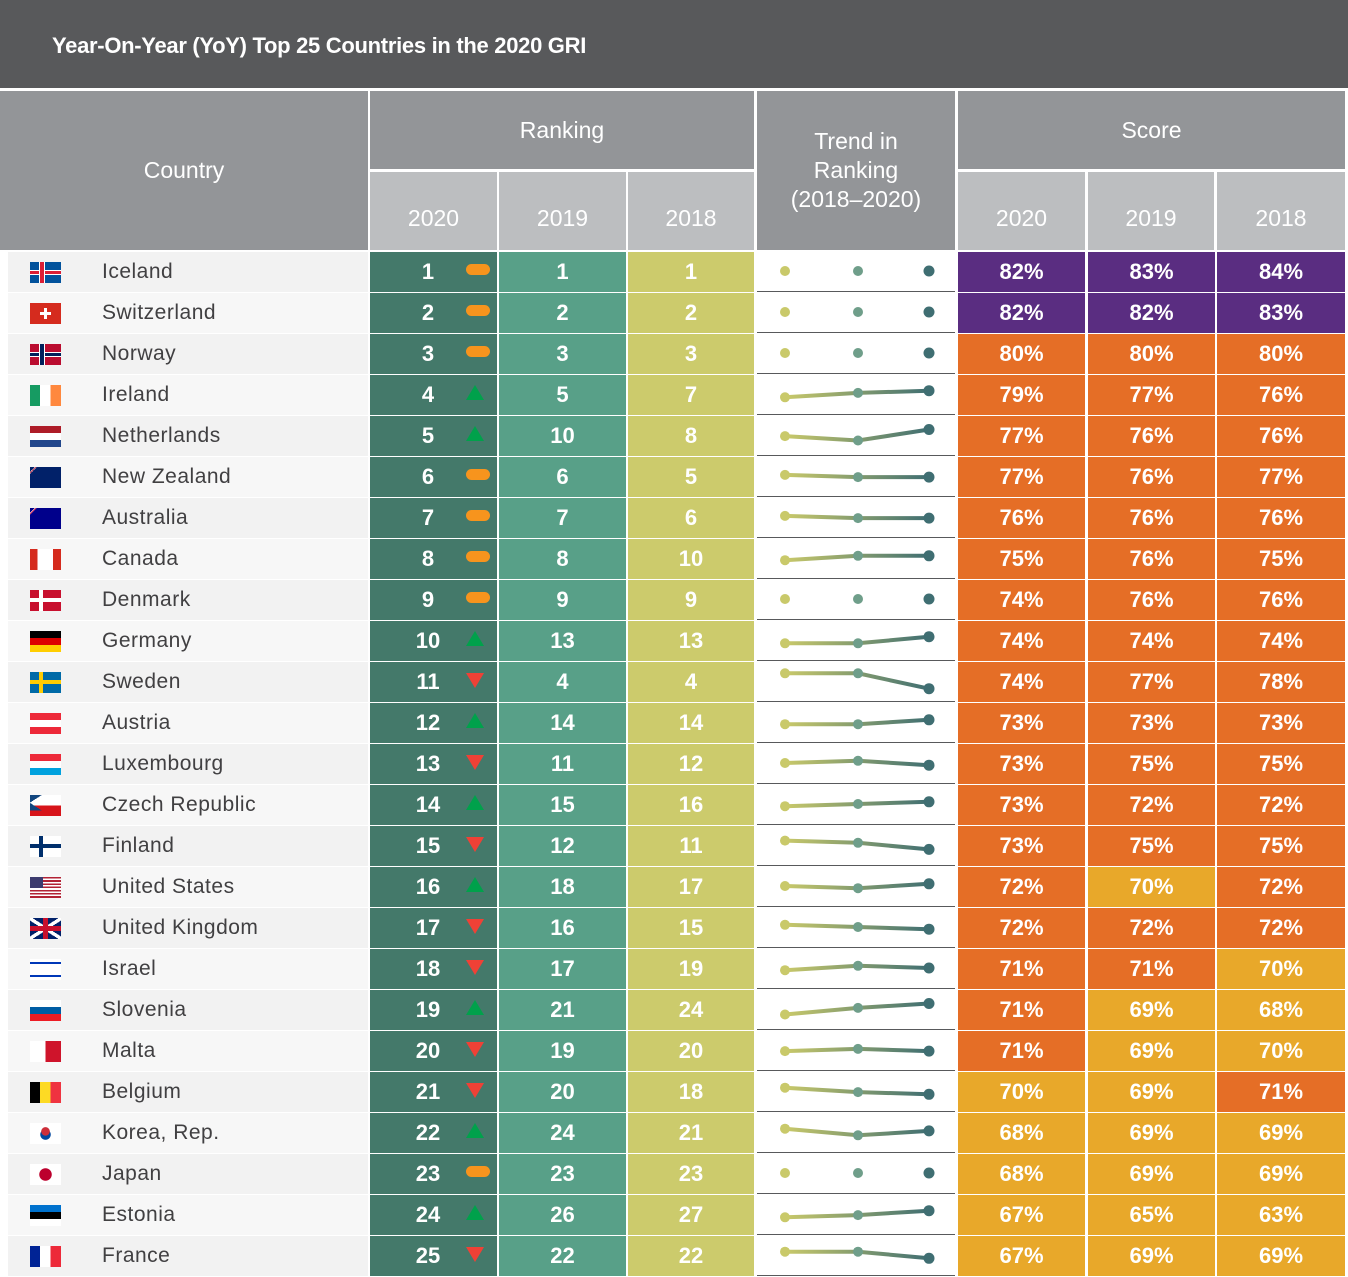 The height and width of the screenshot is (1277, 1348). I want to click on table-row: Norway 3 3 3 80% 80% 80%, so click(674, 354).